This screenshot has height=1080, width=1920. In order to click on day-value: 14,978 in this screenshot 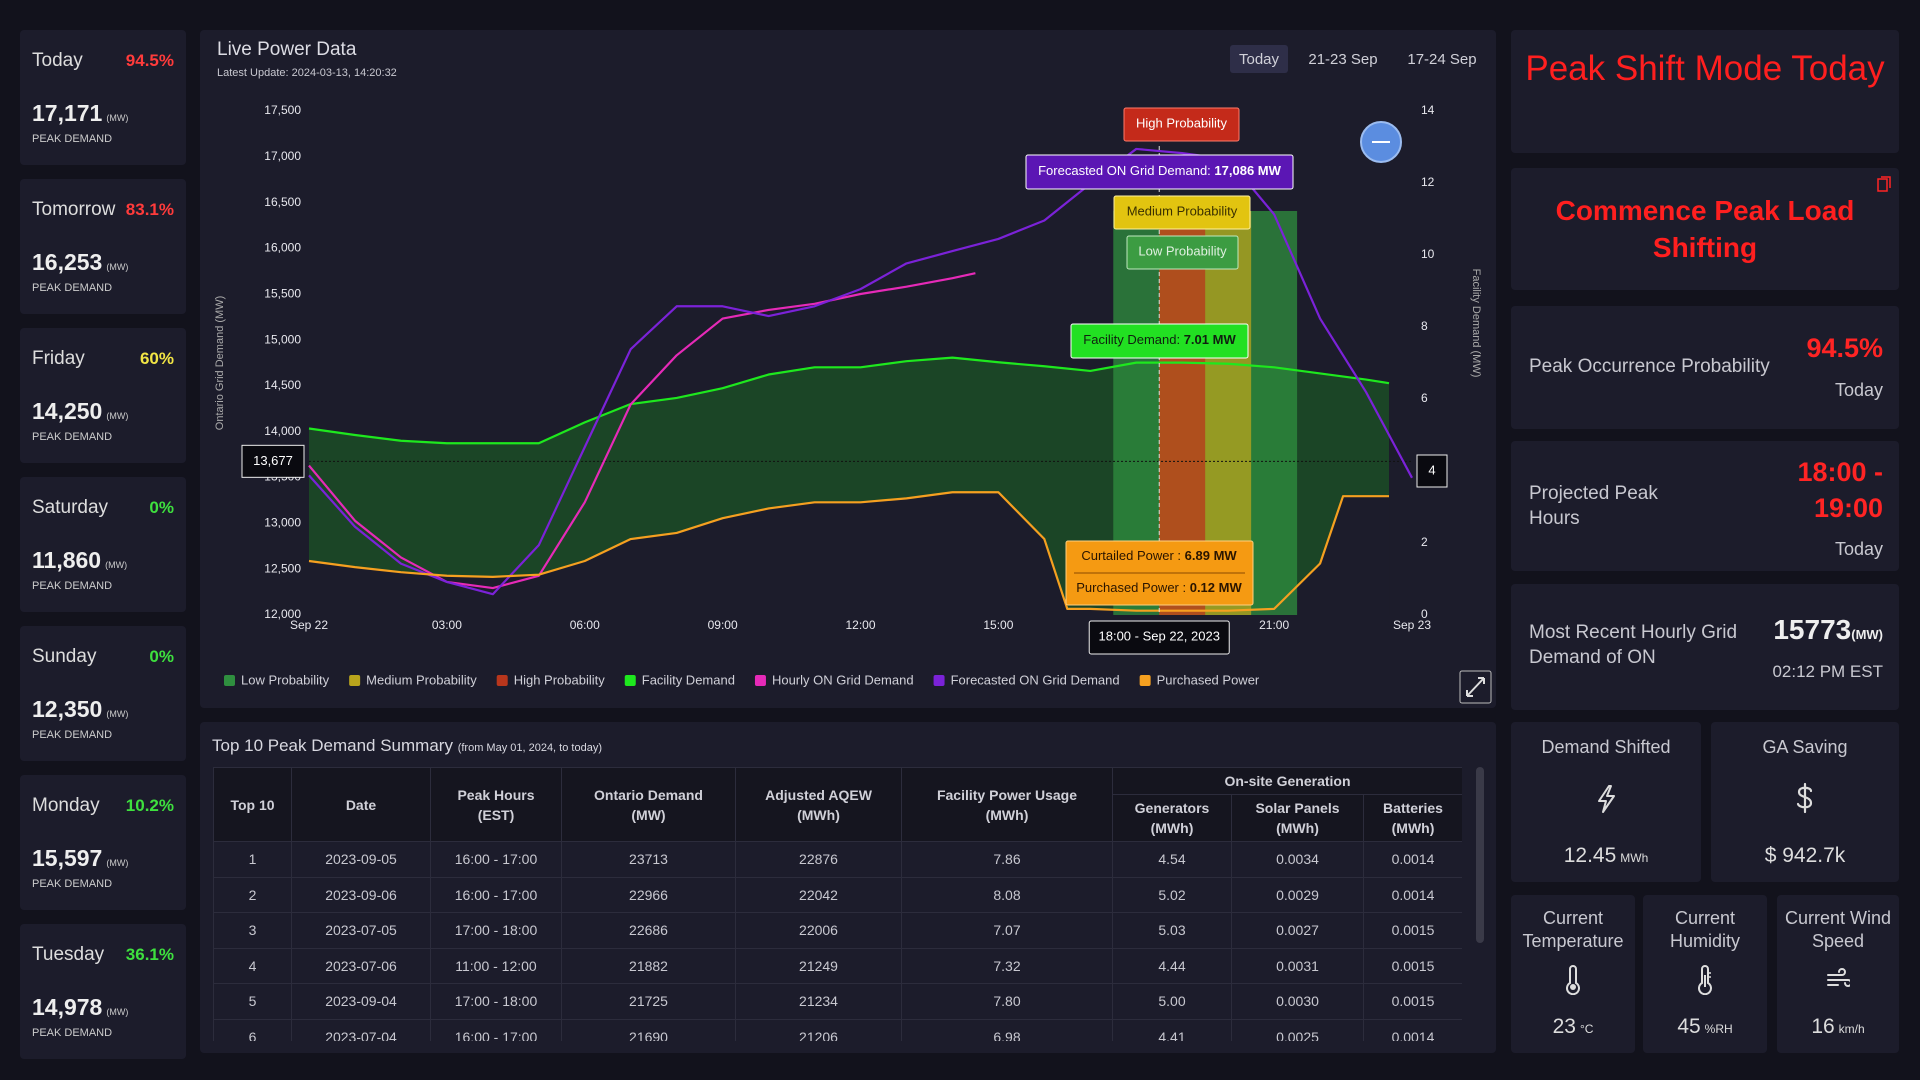, I will do `click(67, 1007)`.